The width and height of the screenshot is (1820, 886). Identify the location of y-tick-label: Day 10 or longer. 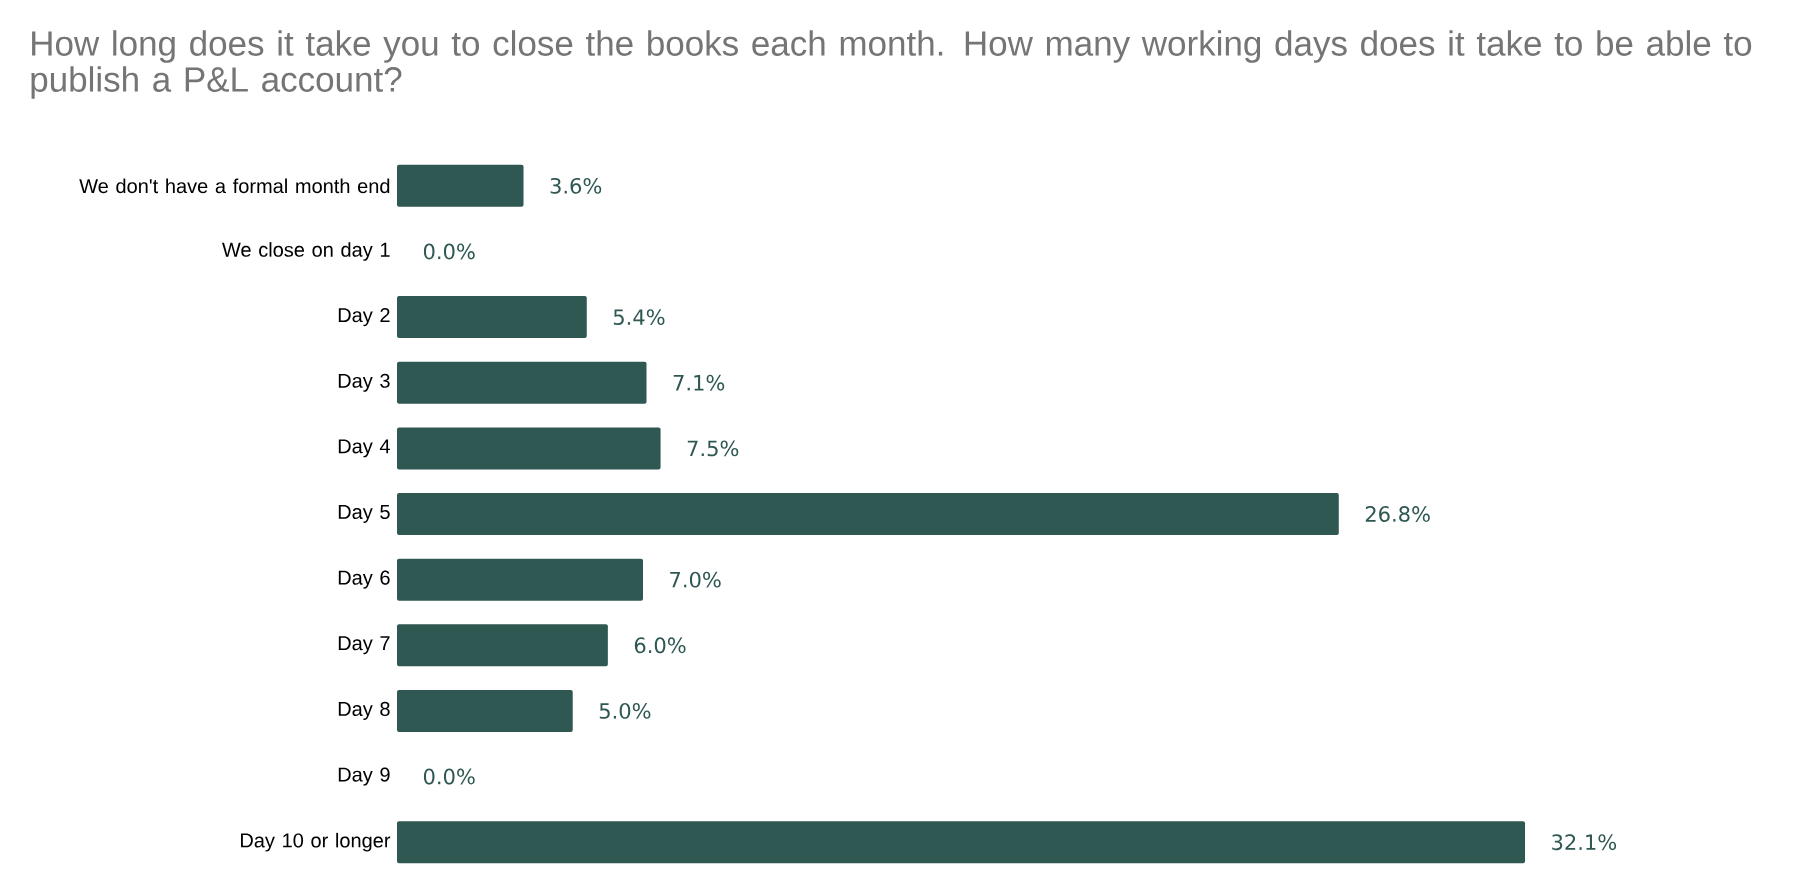
(316, 842).